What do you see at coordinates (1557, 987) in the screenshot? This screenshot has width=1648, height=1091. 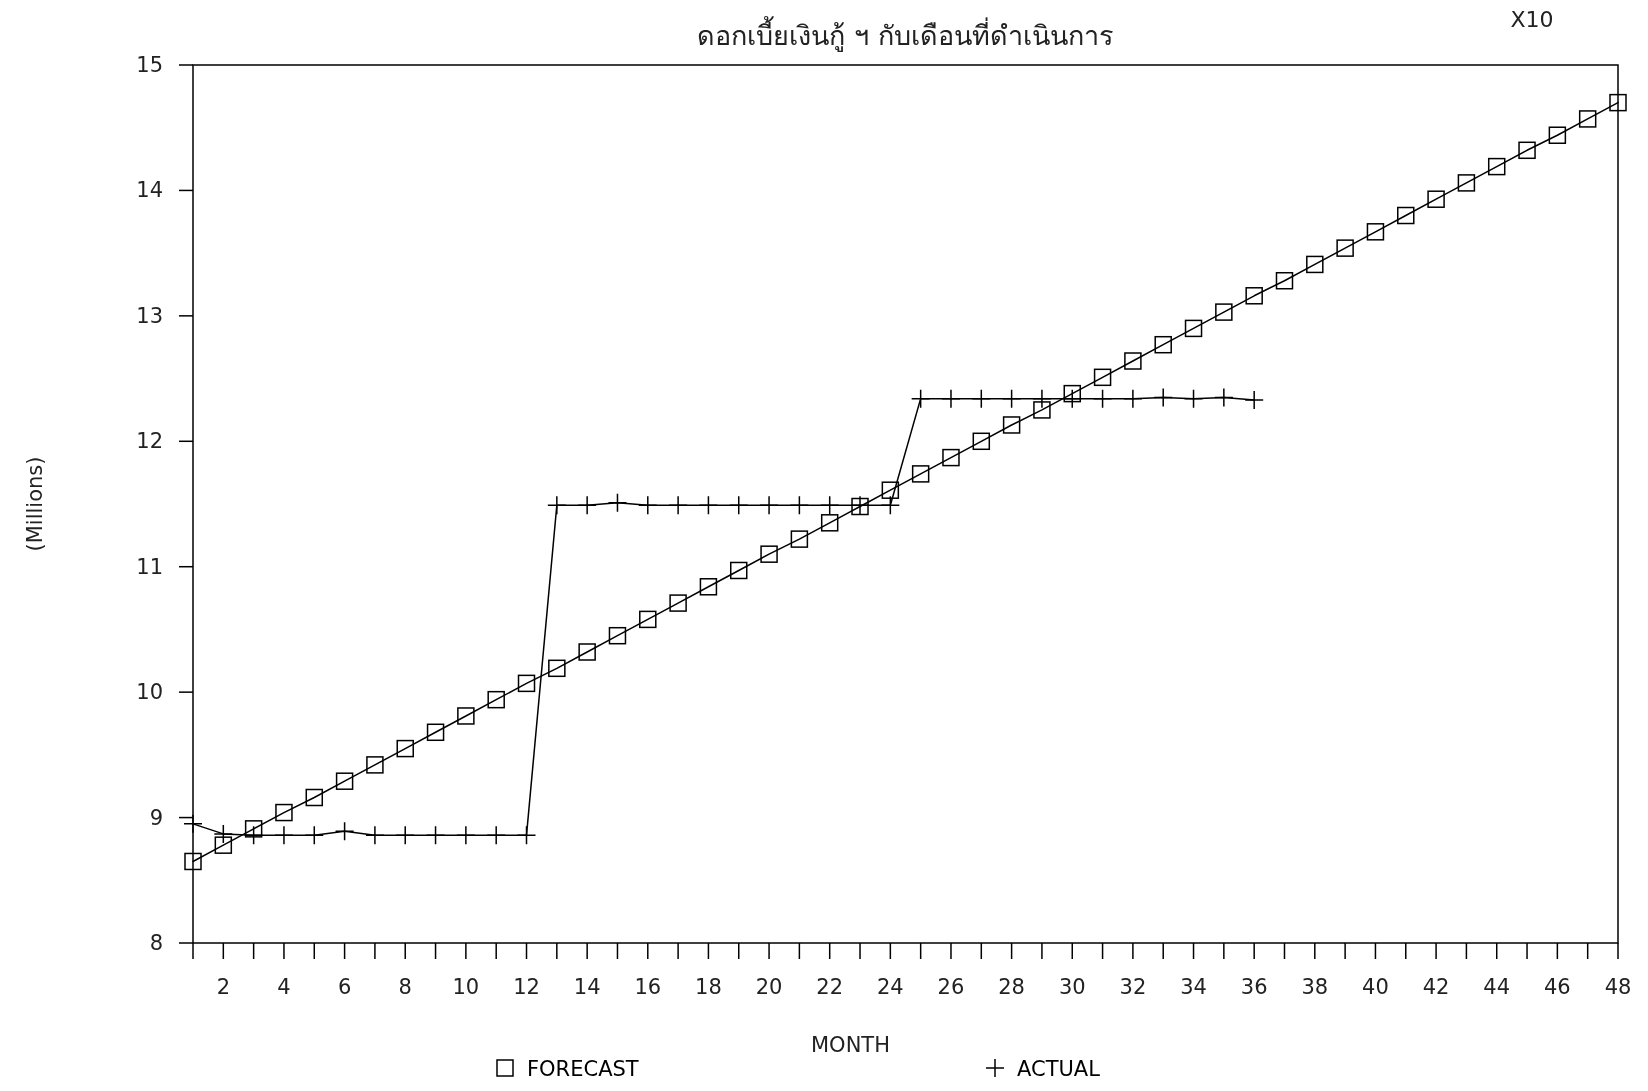 I see `x-tick-label: 46` at bounding box center [1557, 987].